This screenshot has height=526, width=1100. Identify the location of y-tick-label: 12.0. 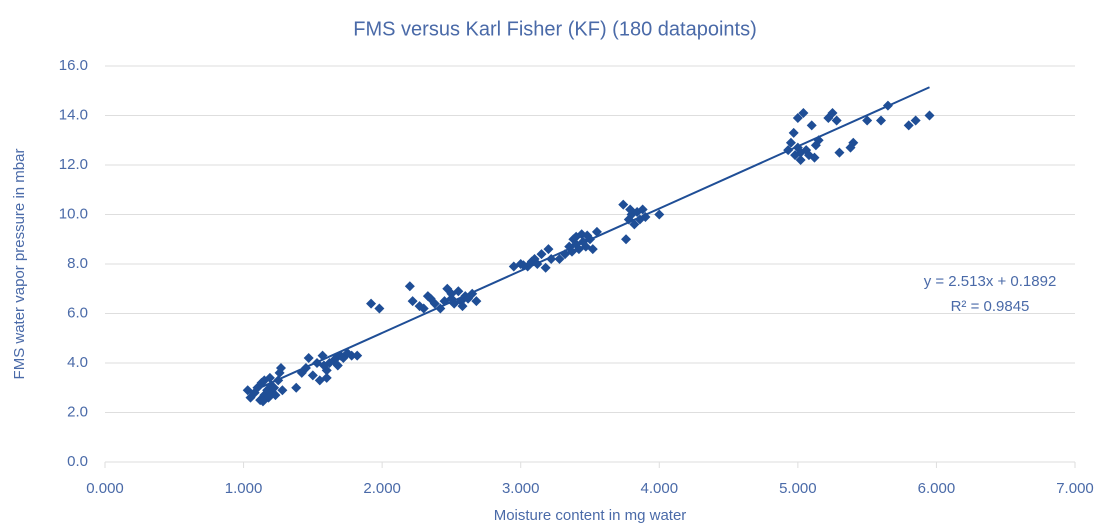
(73, 164).